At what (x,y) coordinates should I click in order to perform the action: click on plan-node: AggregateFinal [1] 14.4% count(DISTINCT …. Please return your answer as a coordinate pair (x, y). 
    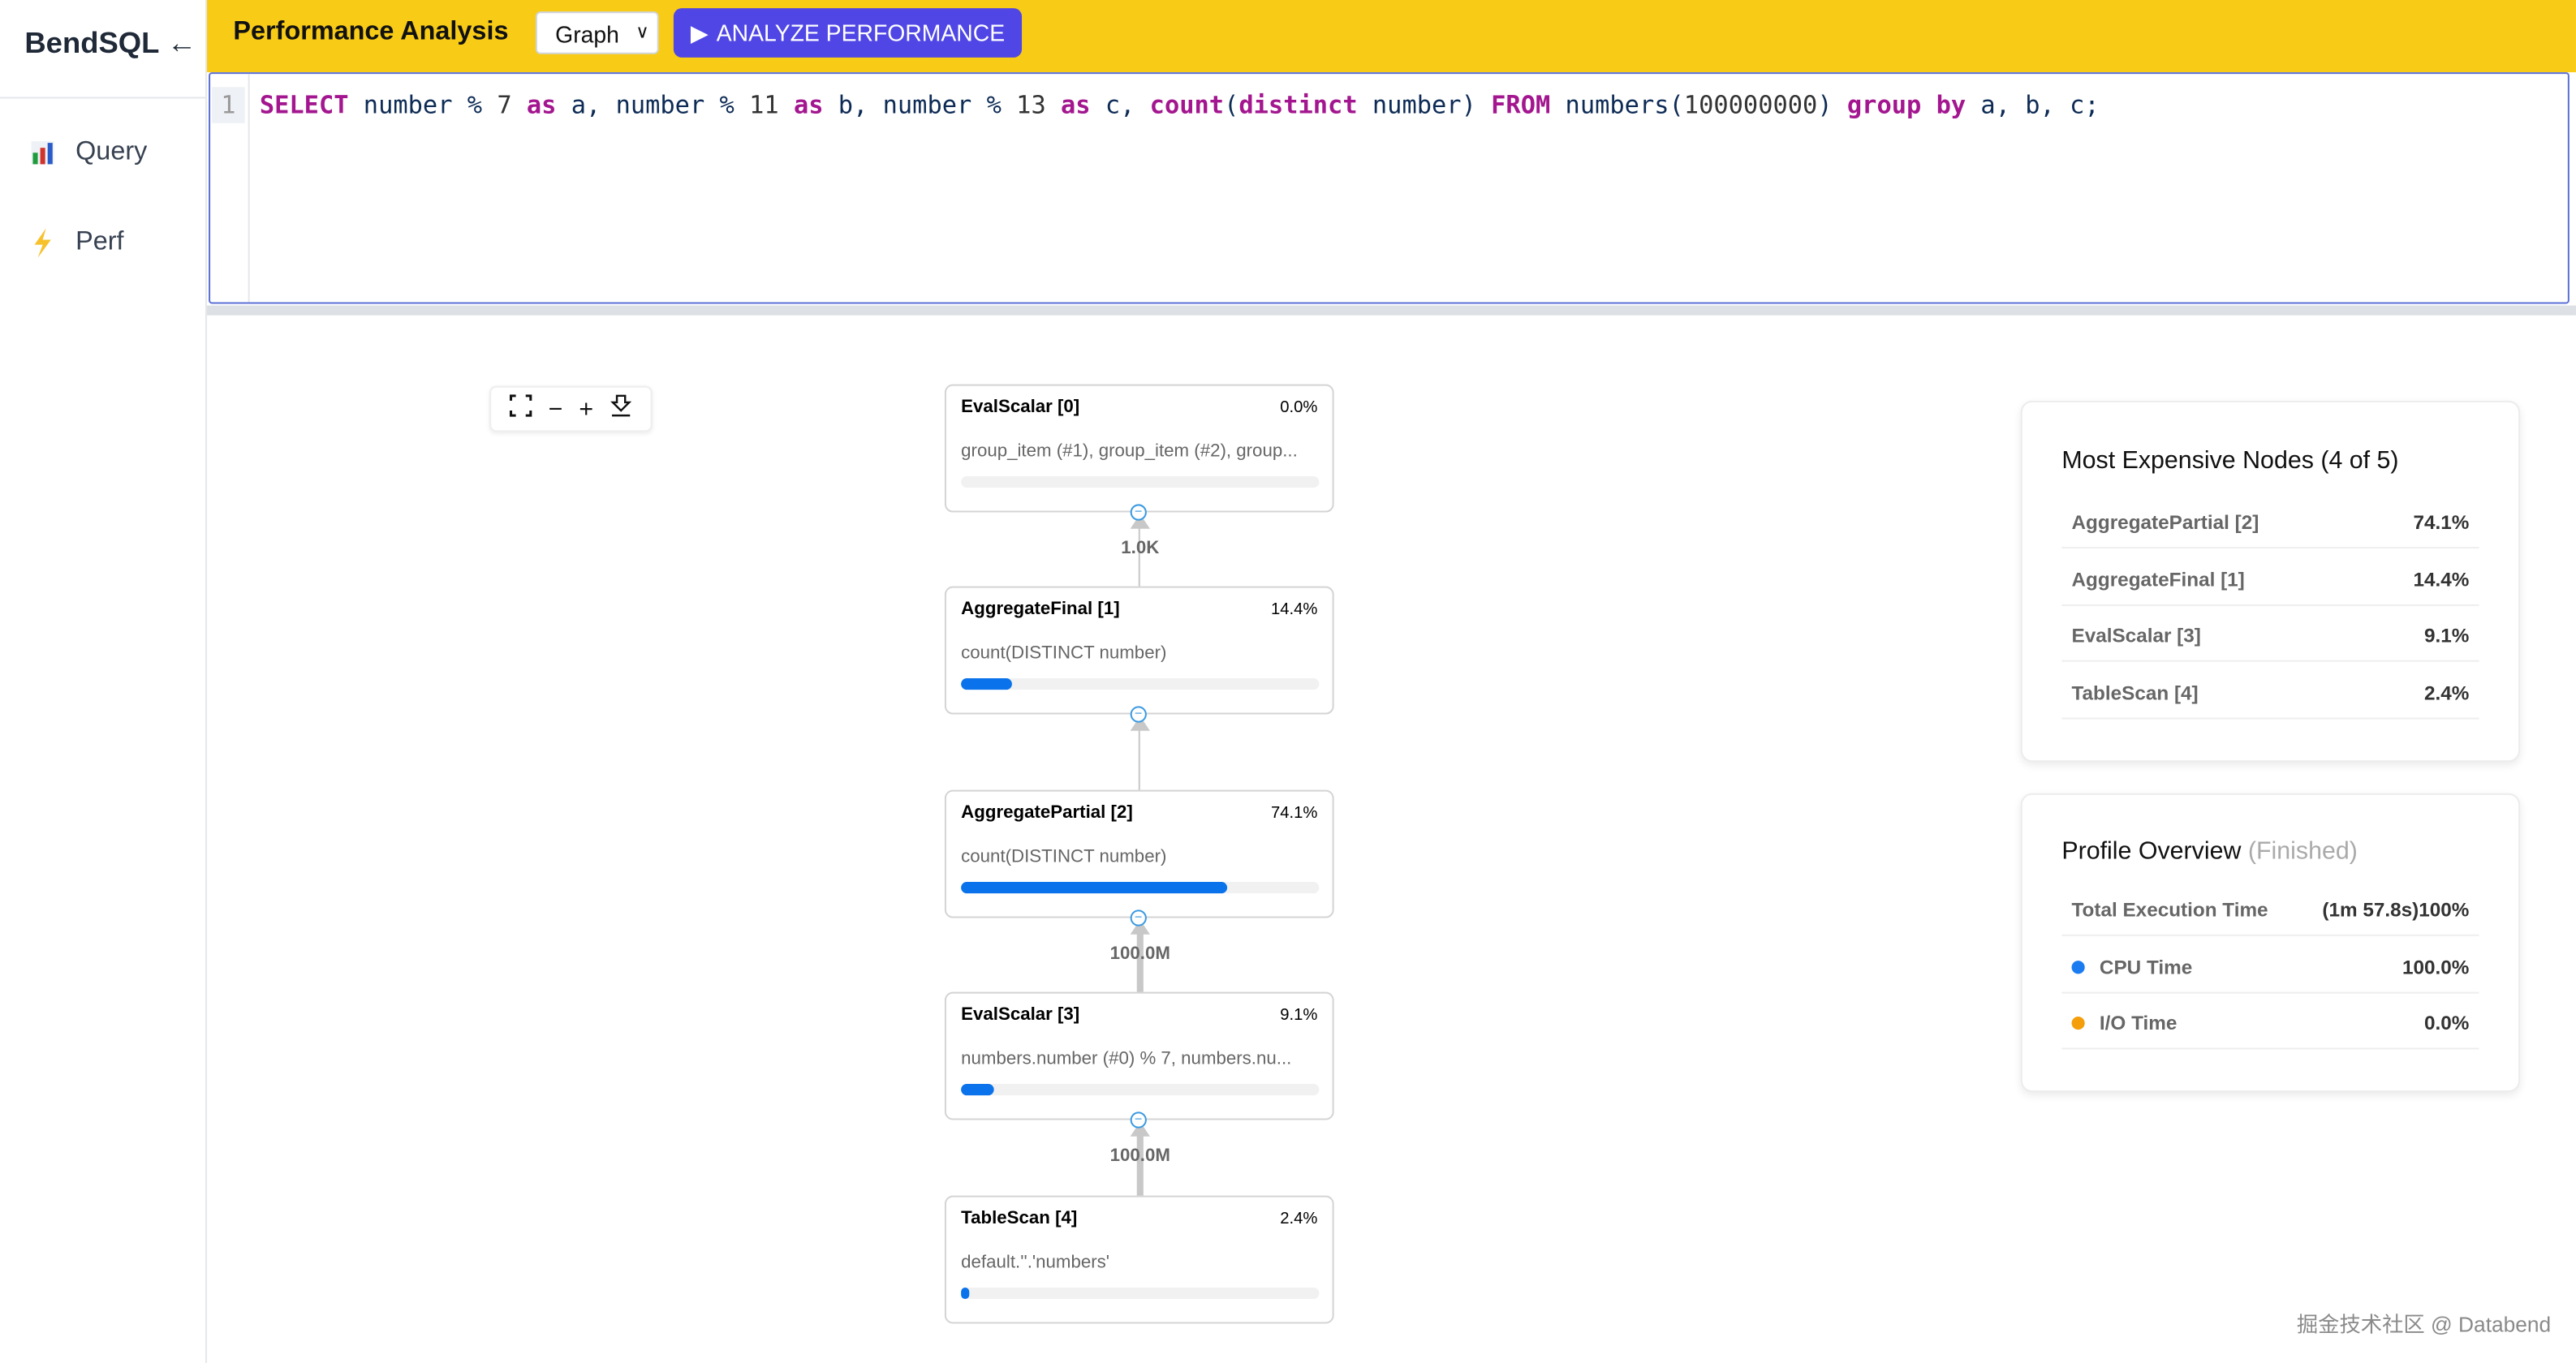
    Looking at the image, I should click on (1139, 650).